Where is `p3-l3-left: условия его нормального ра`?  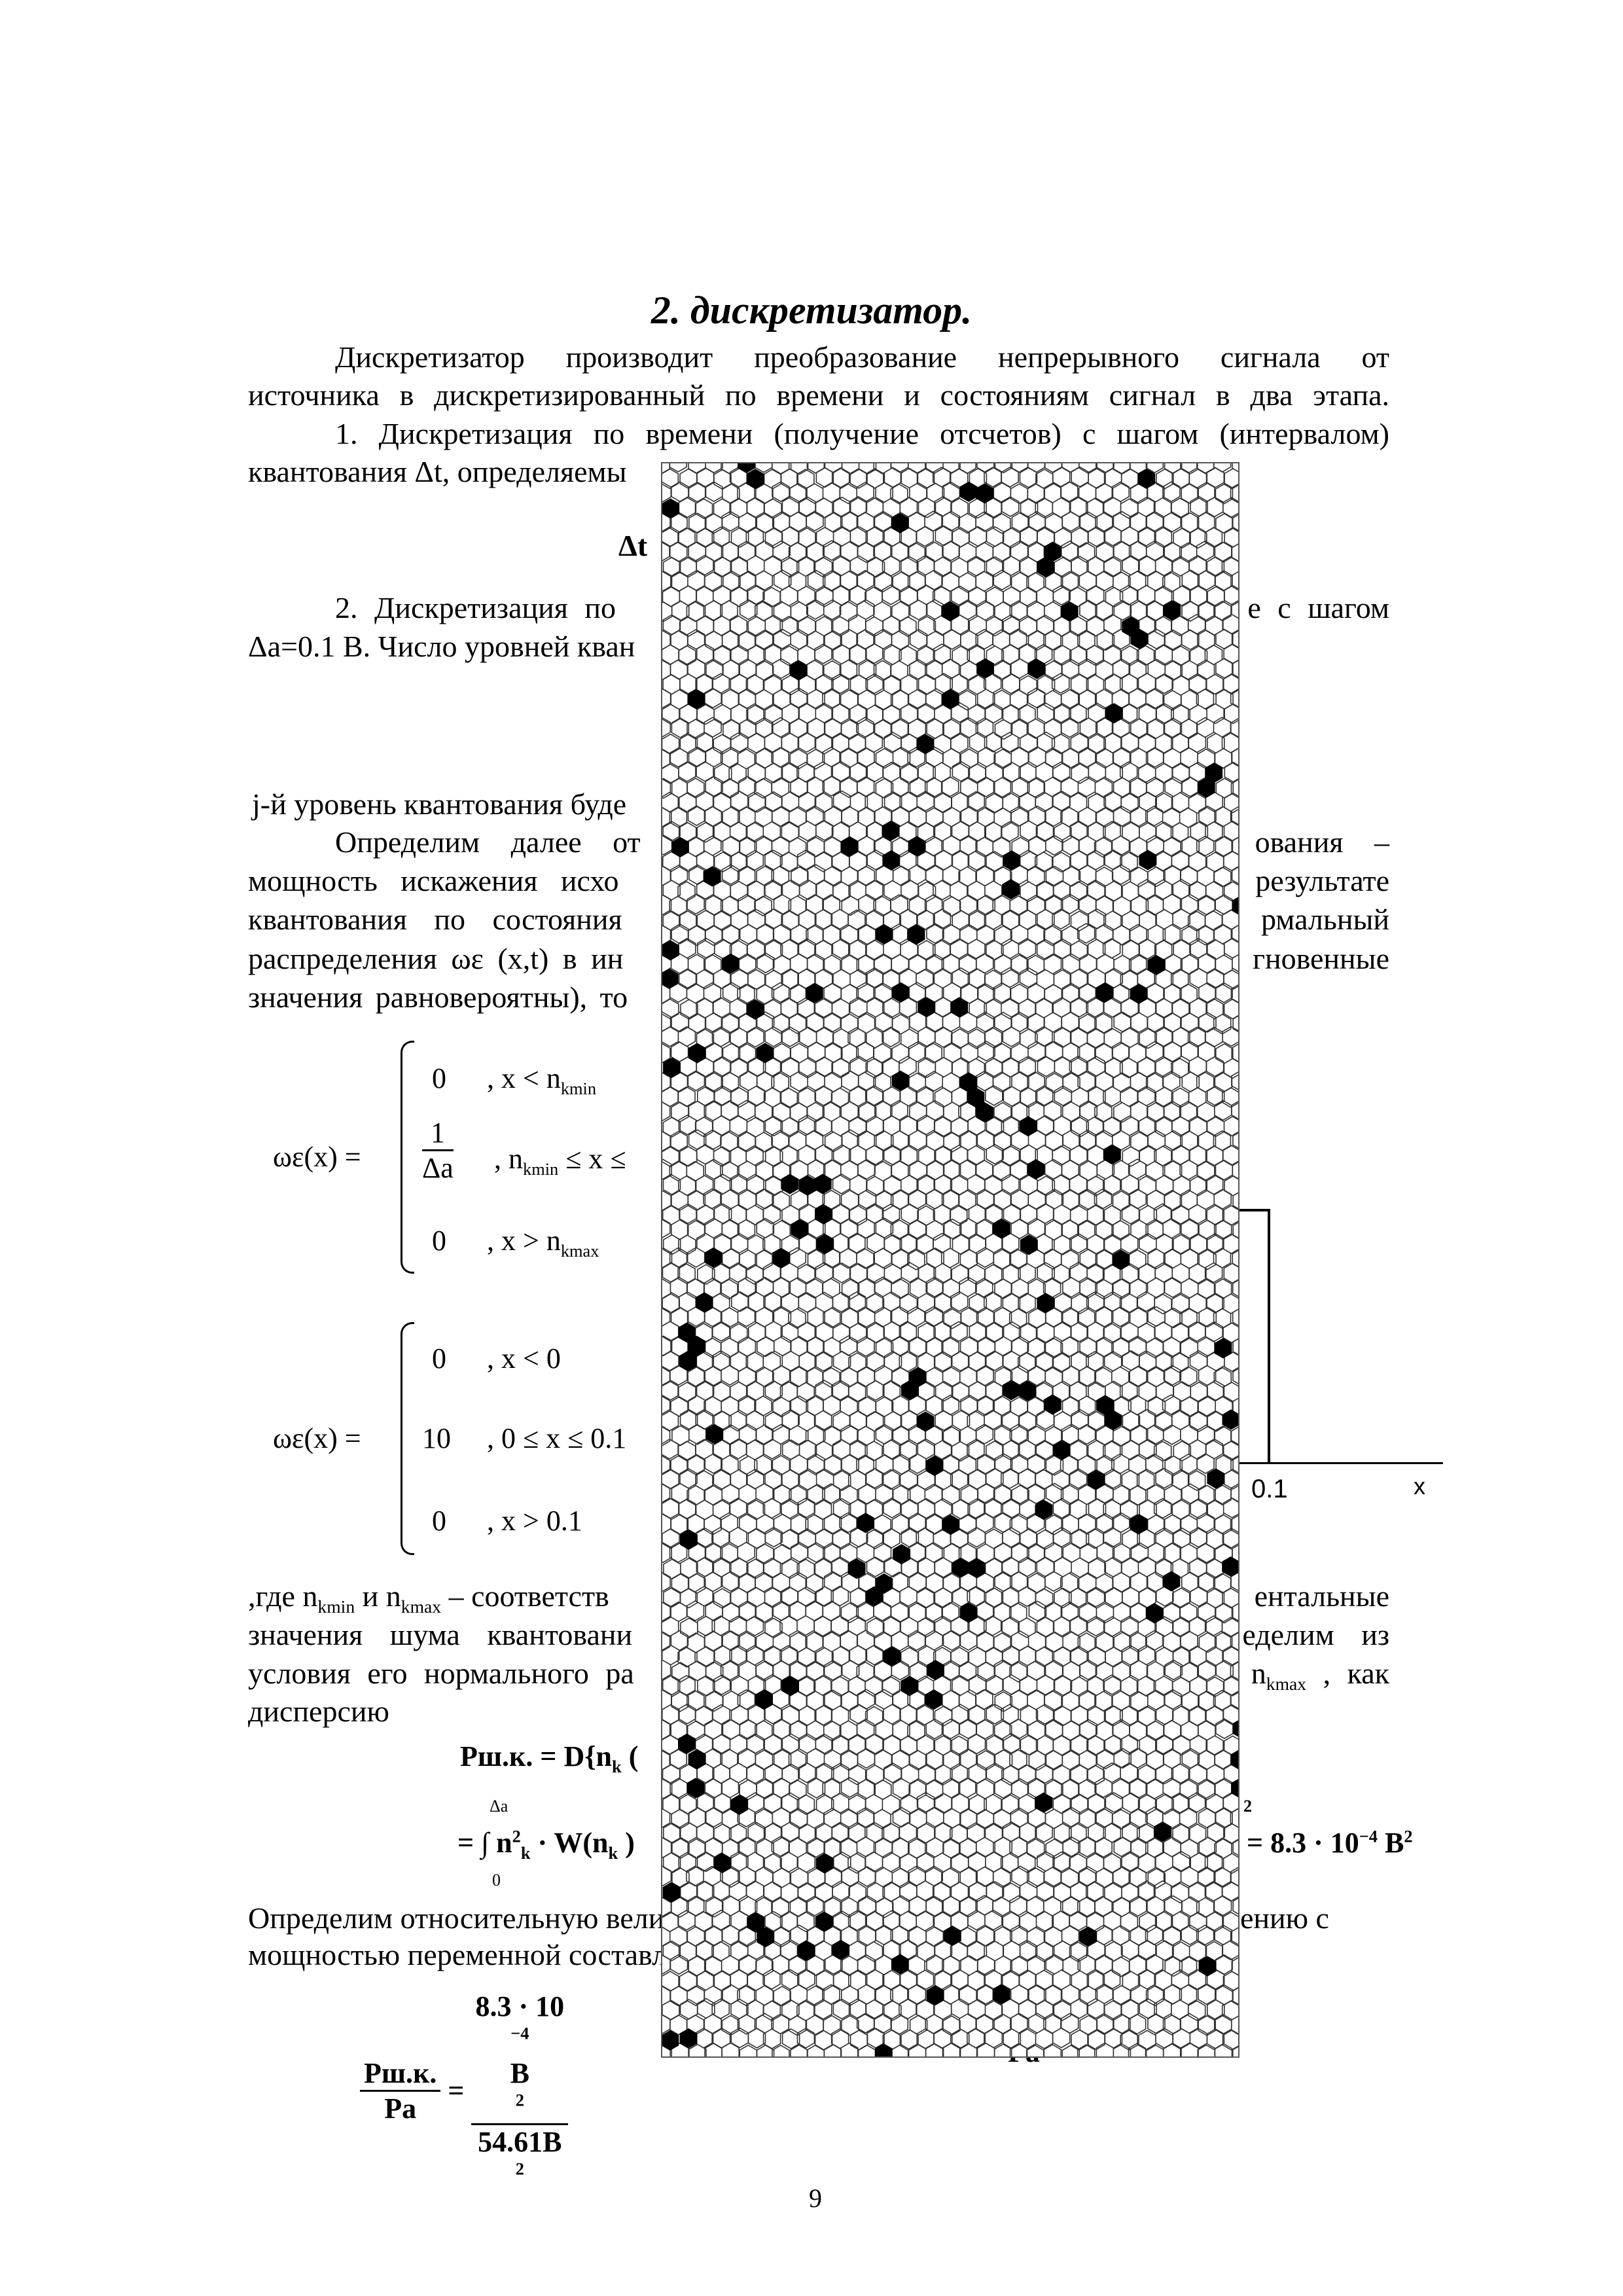 p3-l3-left: условия его нормального ра is located at coordinates (441, 1673).